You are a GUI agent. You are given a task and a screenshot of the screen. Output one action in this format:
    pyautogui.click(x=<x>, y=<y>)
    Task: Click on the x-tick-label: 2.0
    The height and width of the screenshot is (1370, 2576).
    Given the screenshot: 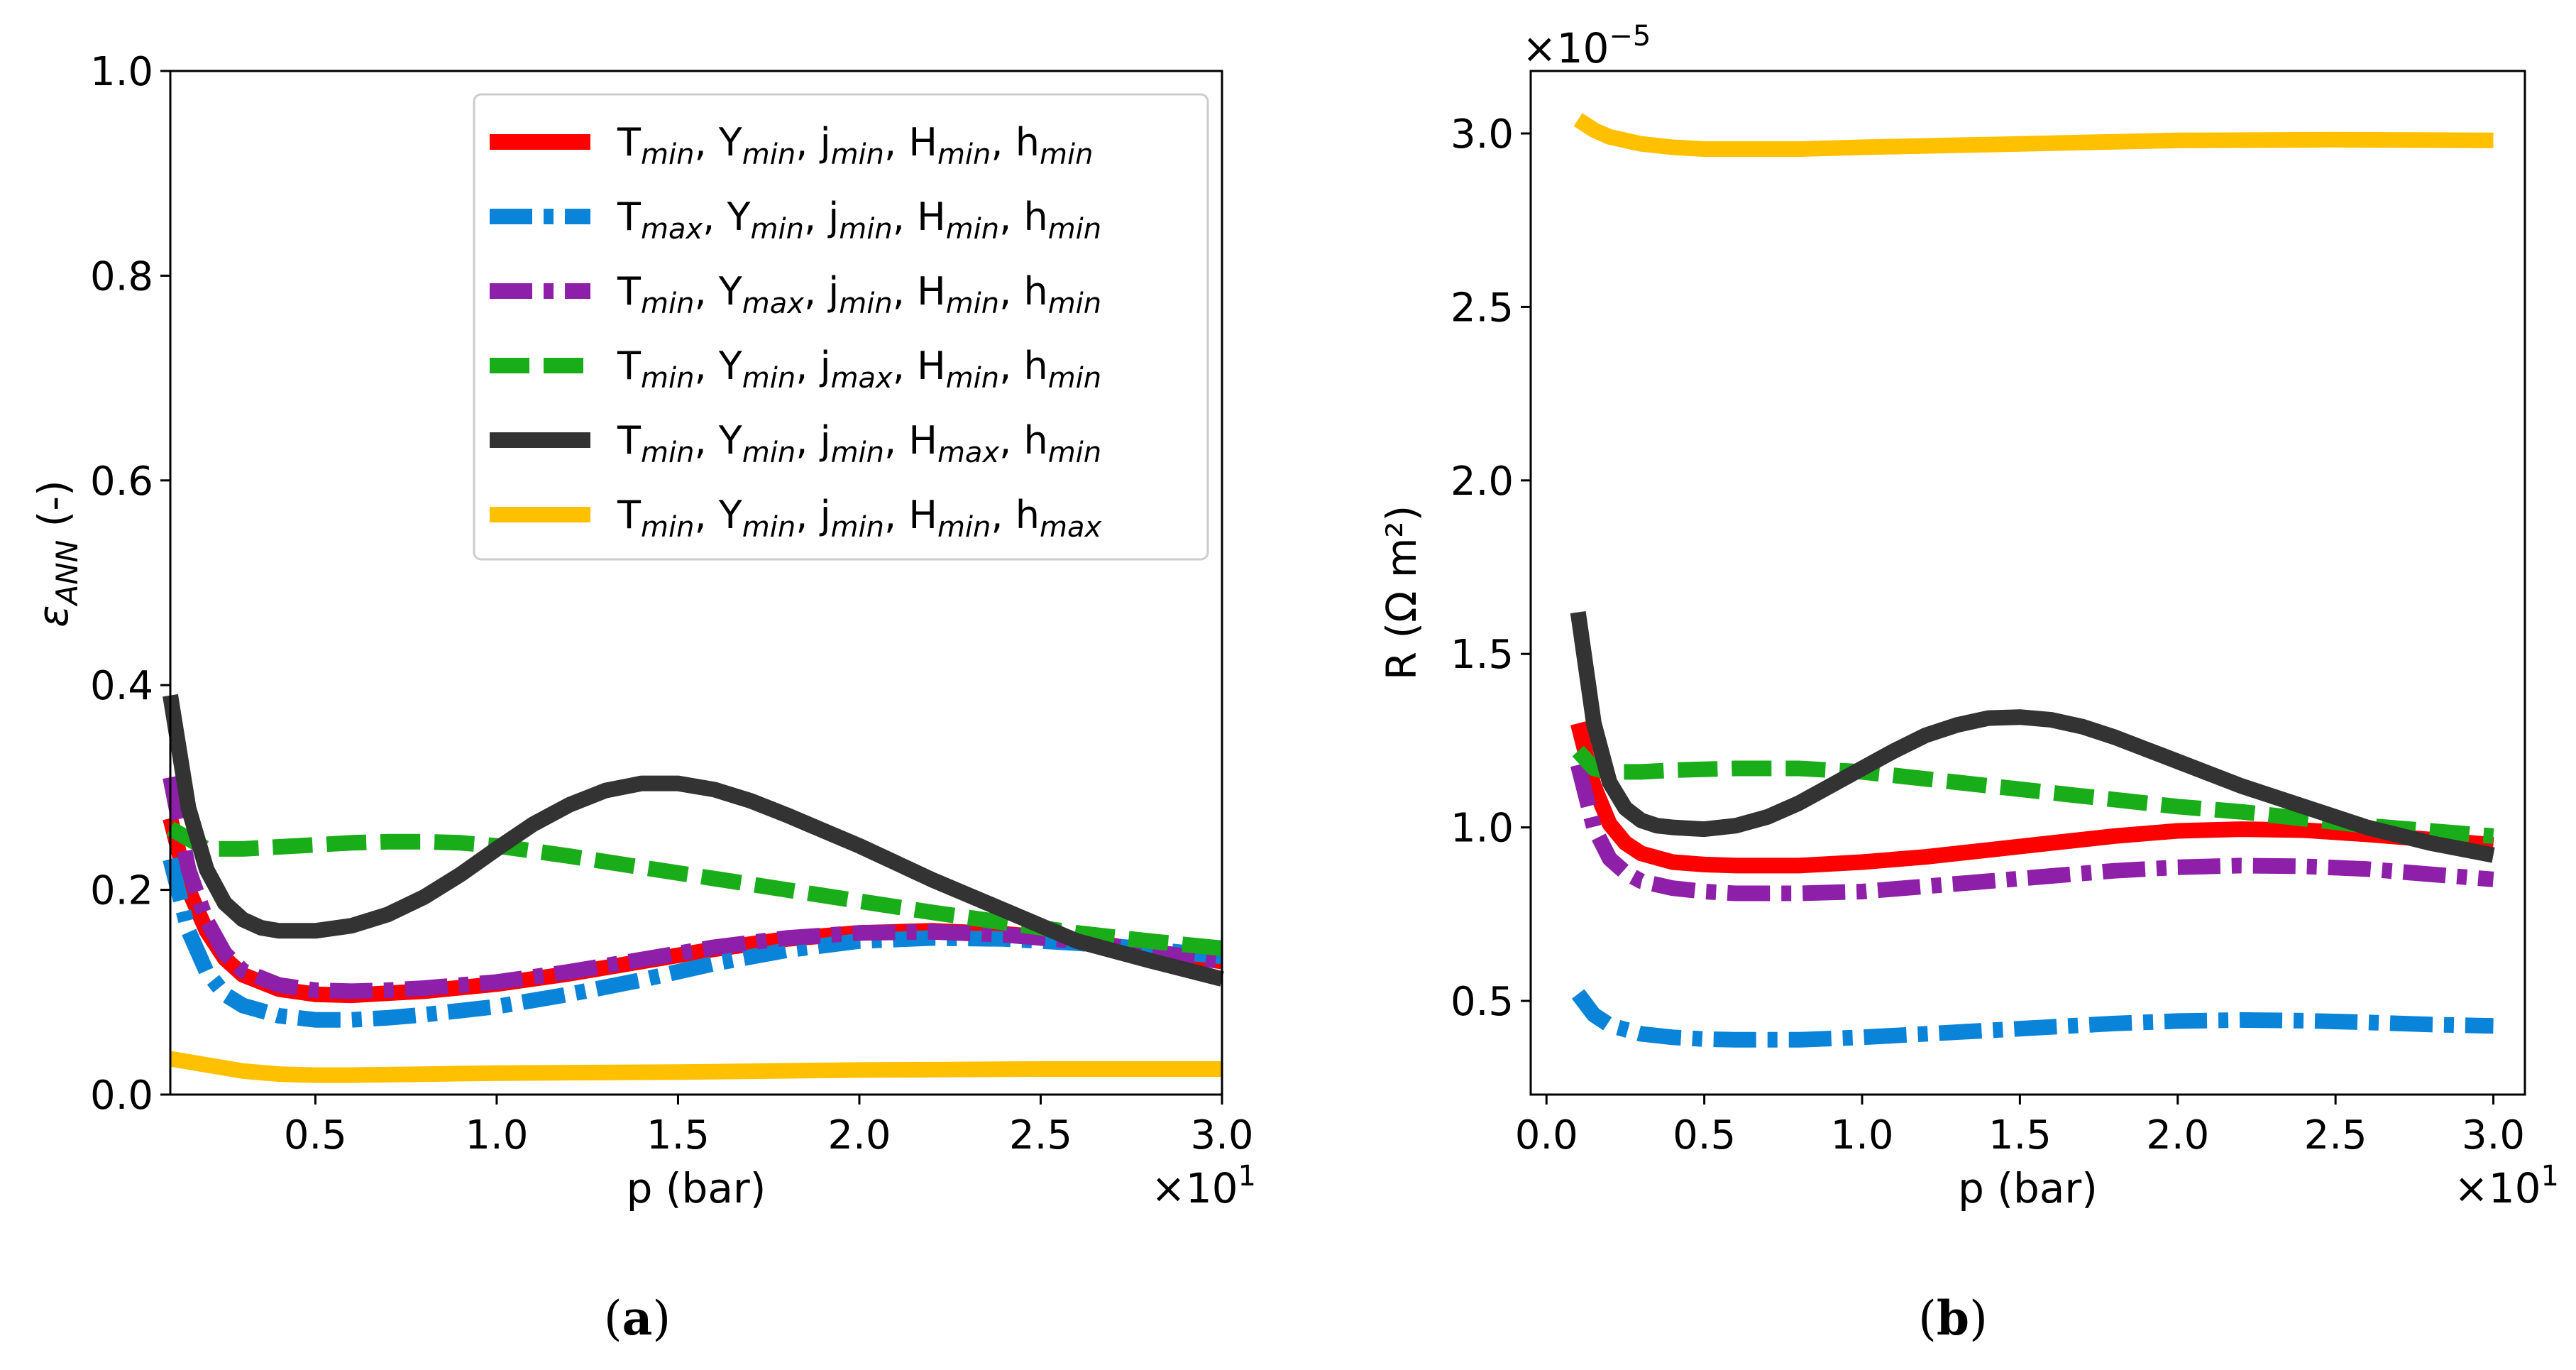 What is the action you would take?
    pyautogui.click(x=859, y=1135)
    